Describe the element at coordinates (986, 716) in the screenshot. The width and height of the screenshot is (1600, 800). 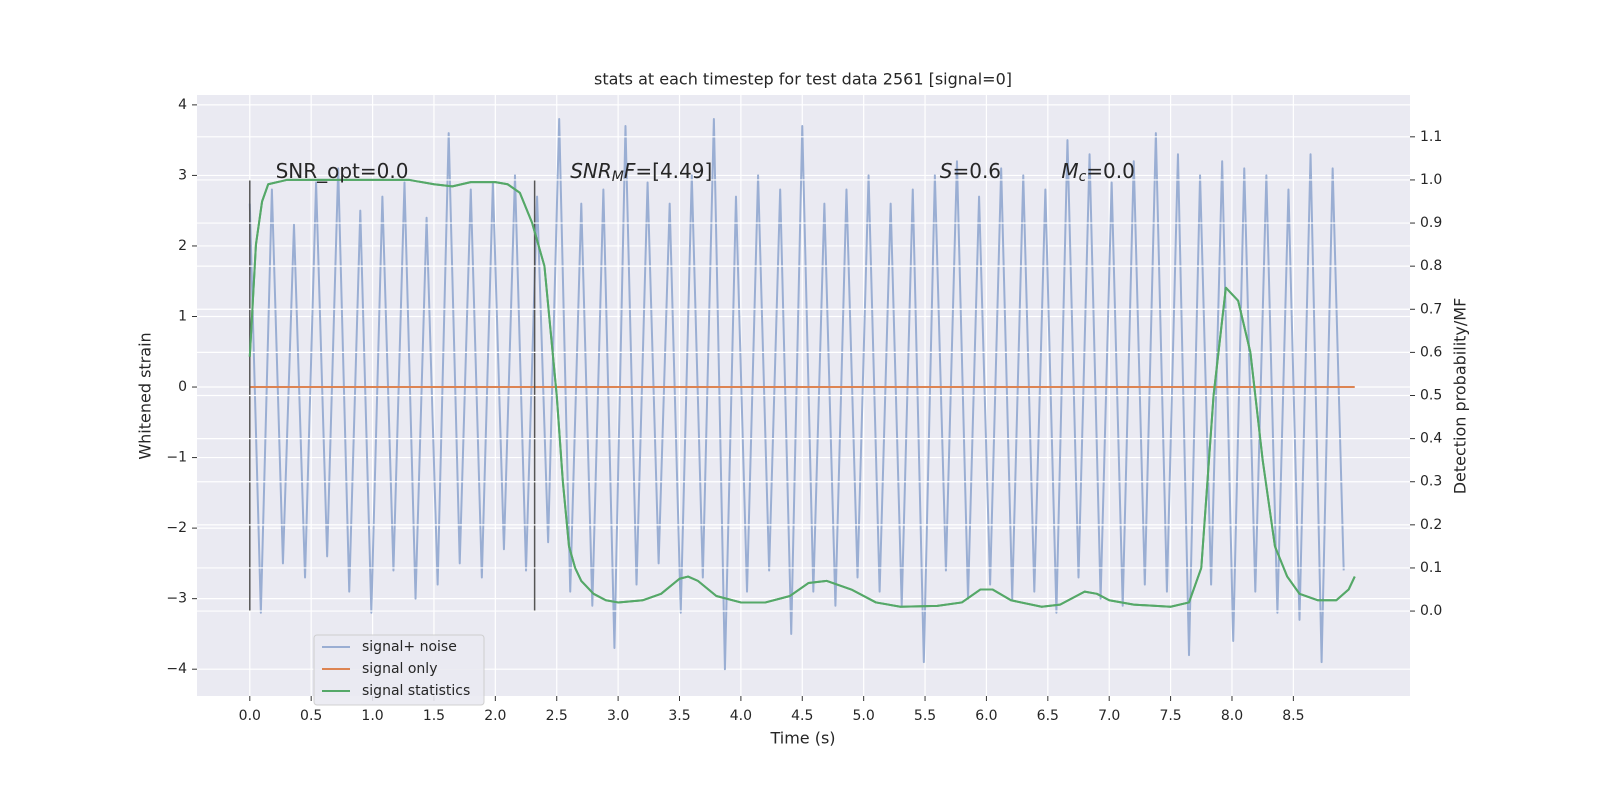
I see `x-tick-label: 6.0` at that location.